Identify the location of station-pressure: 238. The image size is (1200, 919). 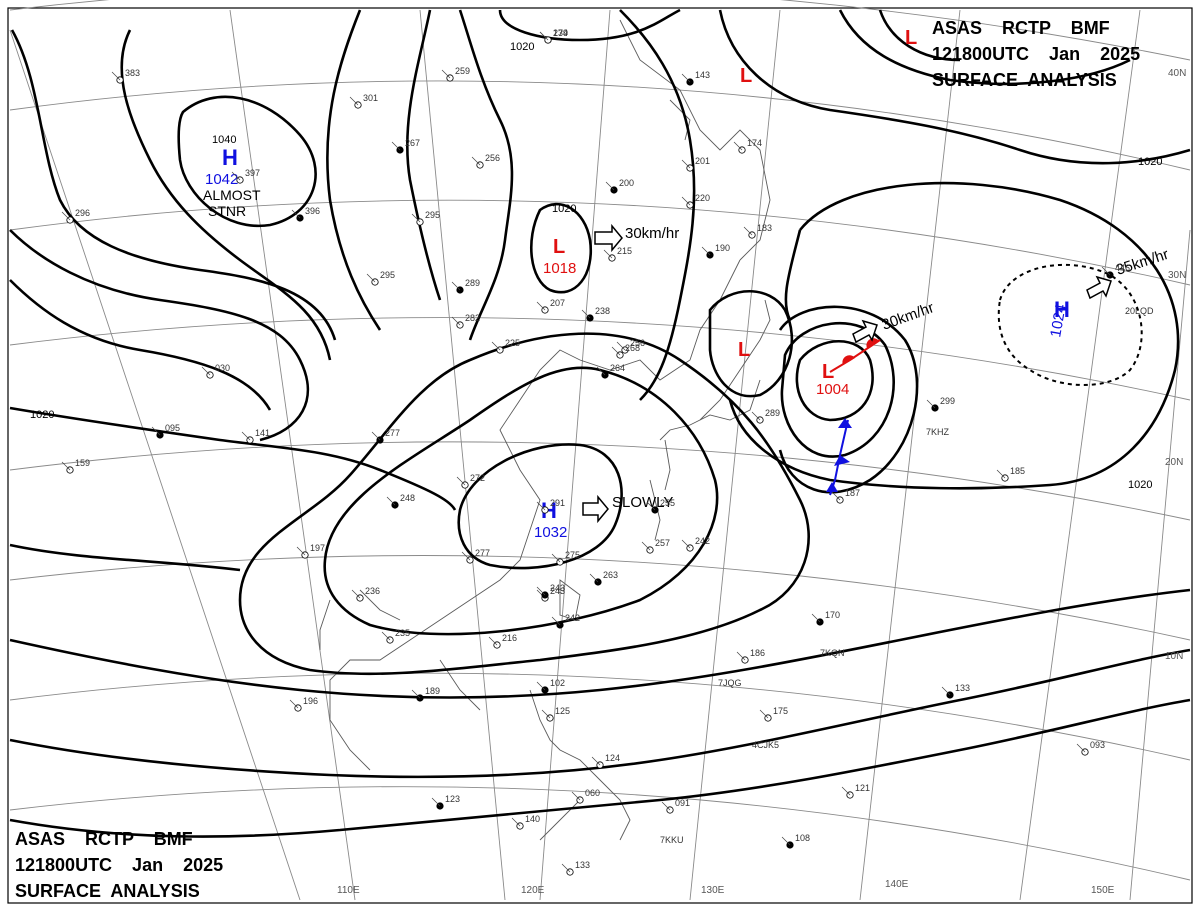
(602, 311).